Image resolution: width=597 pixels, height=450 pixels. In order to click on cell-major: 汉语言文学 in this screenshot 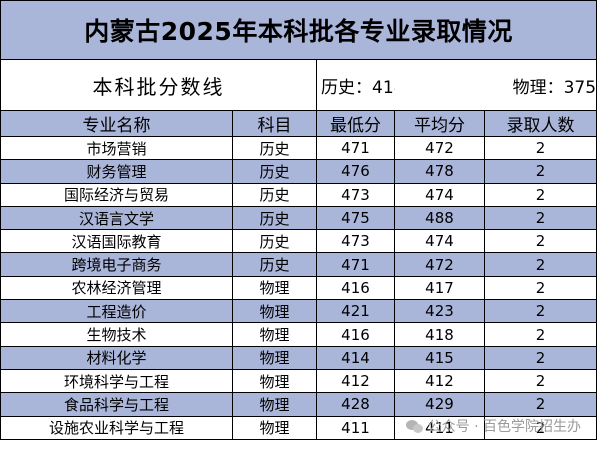, I will do `click(116, 218)`.